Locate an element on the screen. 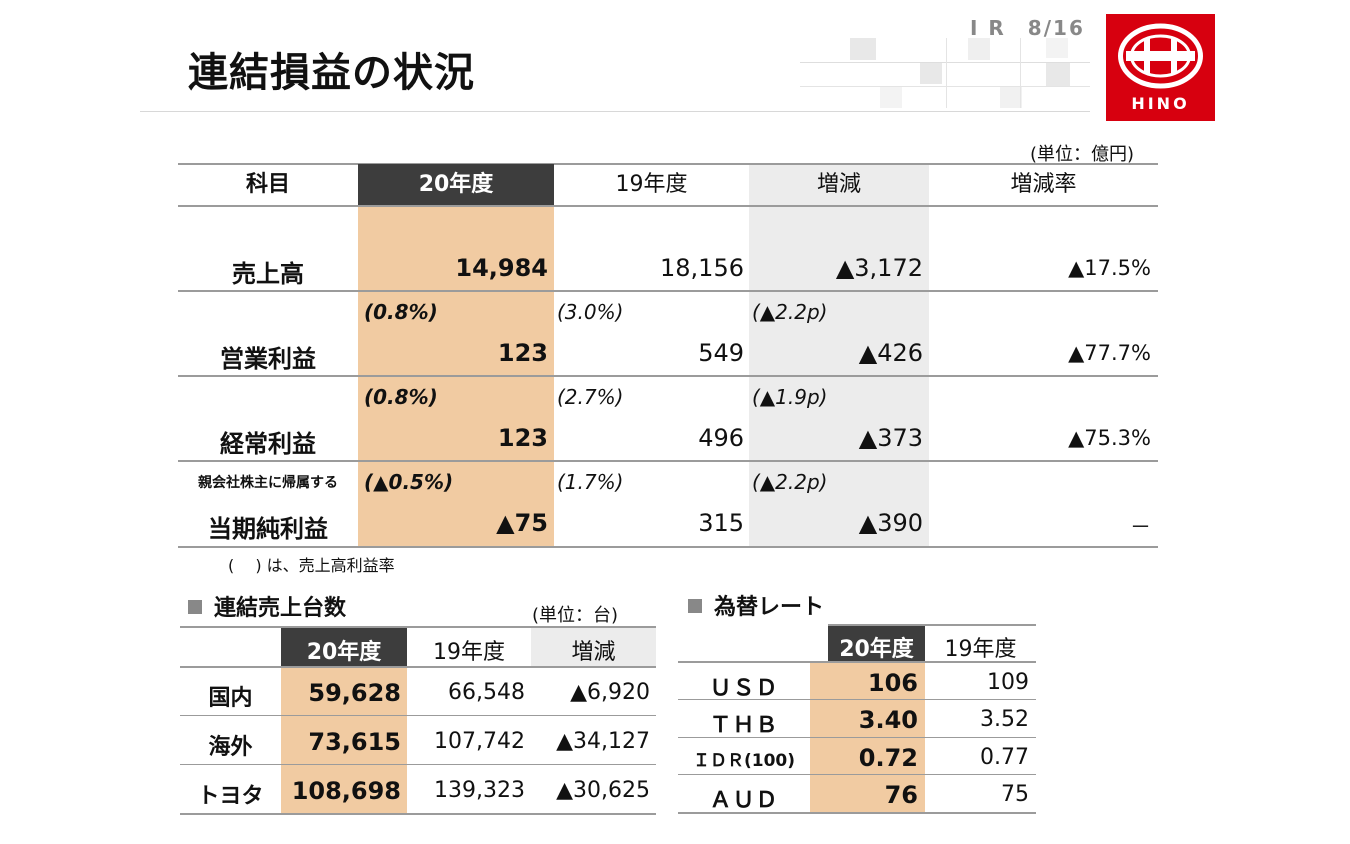 Image resolution: width=1350 pixels, height=844 pixels. fx-section-title: 為替レート is located at coordinates (756, 605).